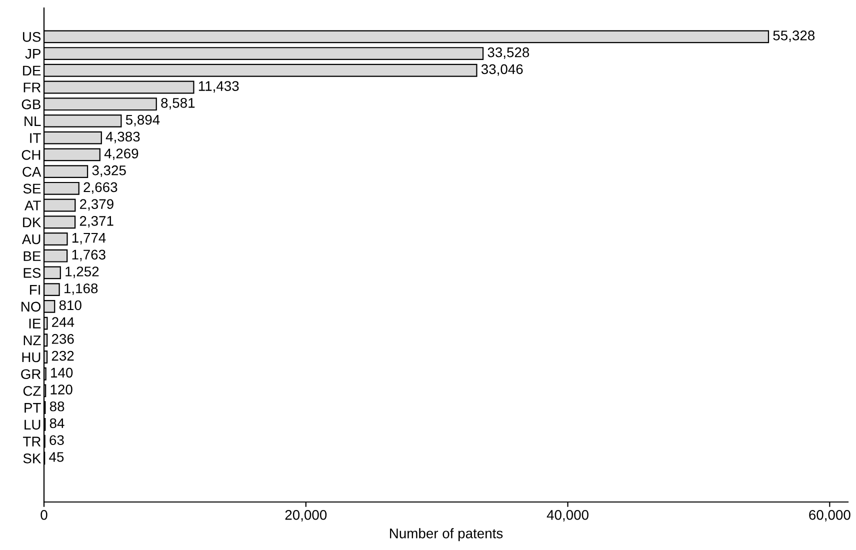 This screenshot has width=856, height=550. What do you see at coordinates (82, 272) in the screenshot?
I see `data-label: 1,252` at bounding box center [82, 272].